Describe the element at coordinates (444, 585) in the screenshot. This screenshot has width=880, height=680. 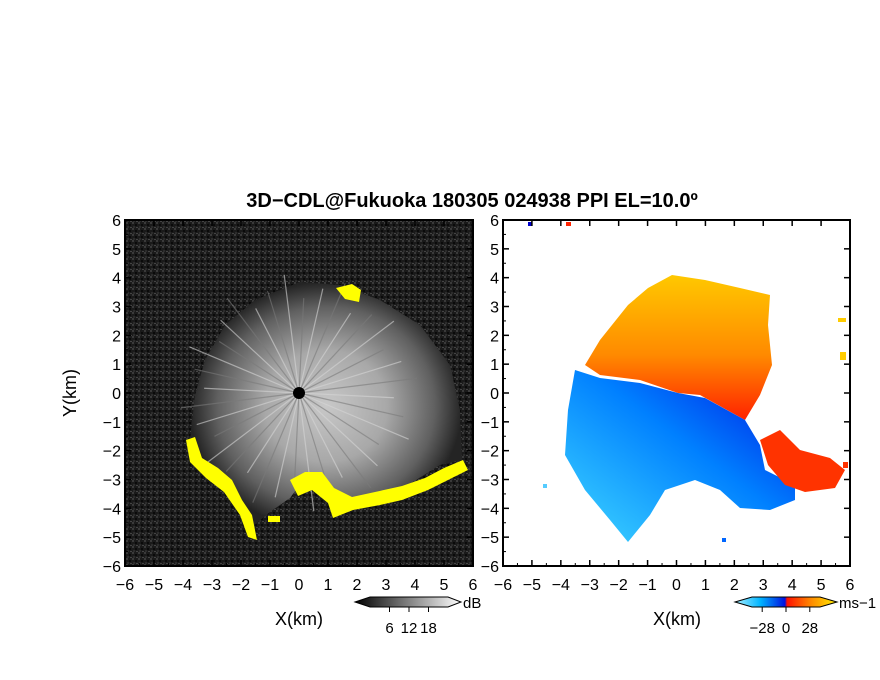
I see `reflectivity-x-tick-label: 5` at that location.